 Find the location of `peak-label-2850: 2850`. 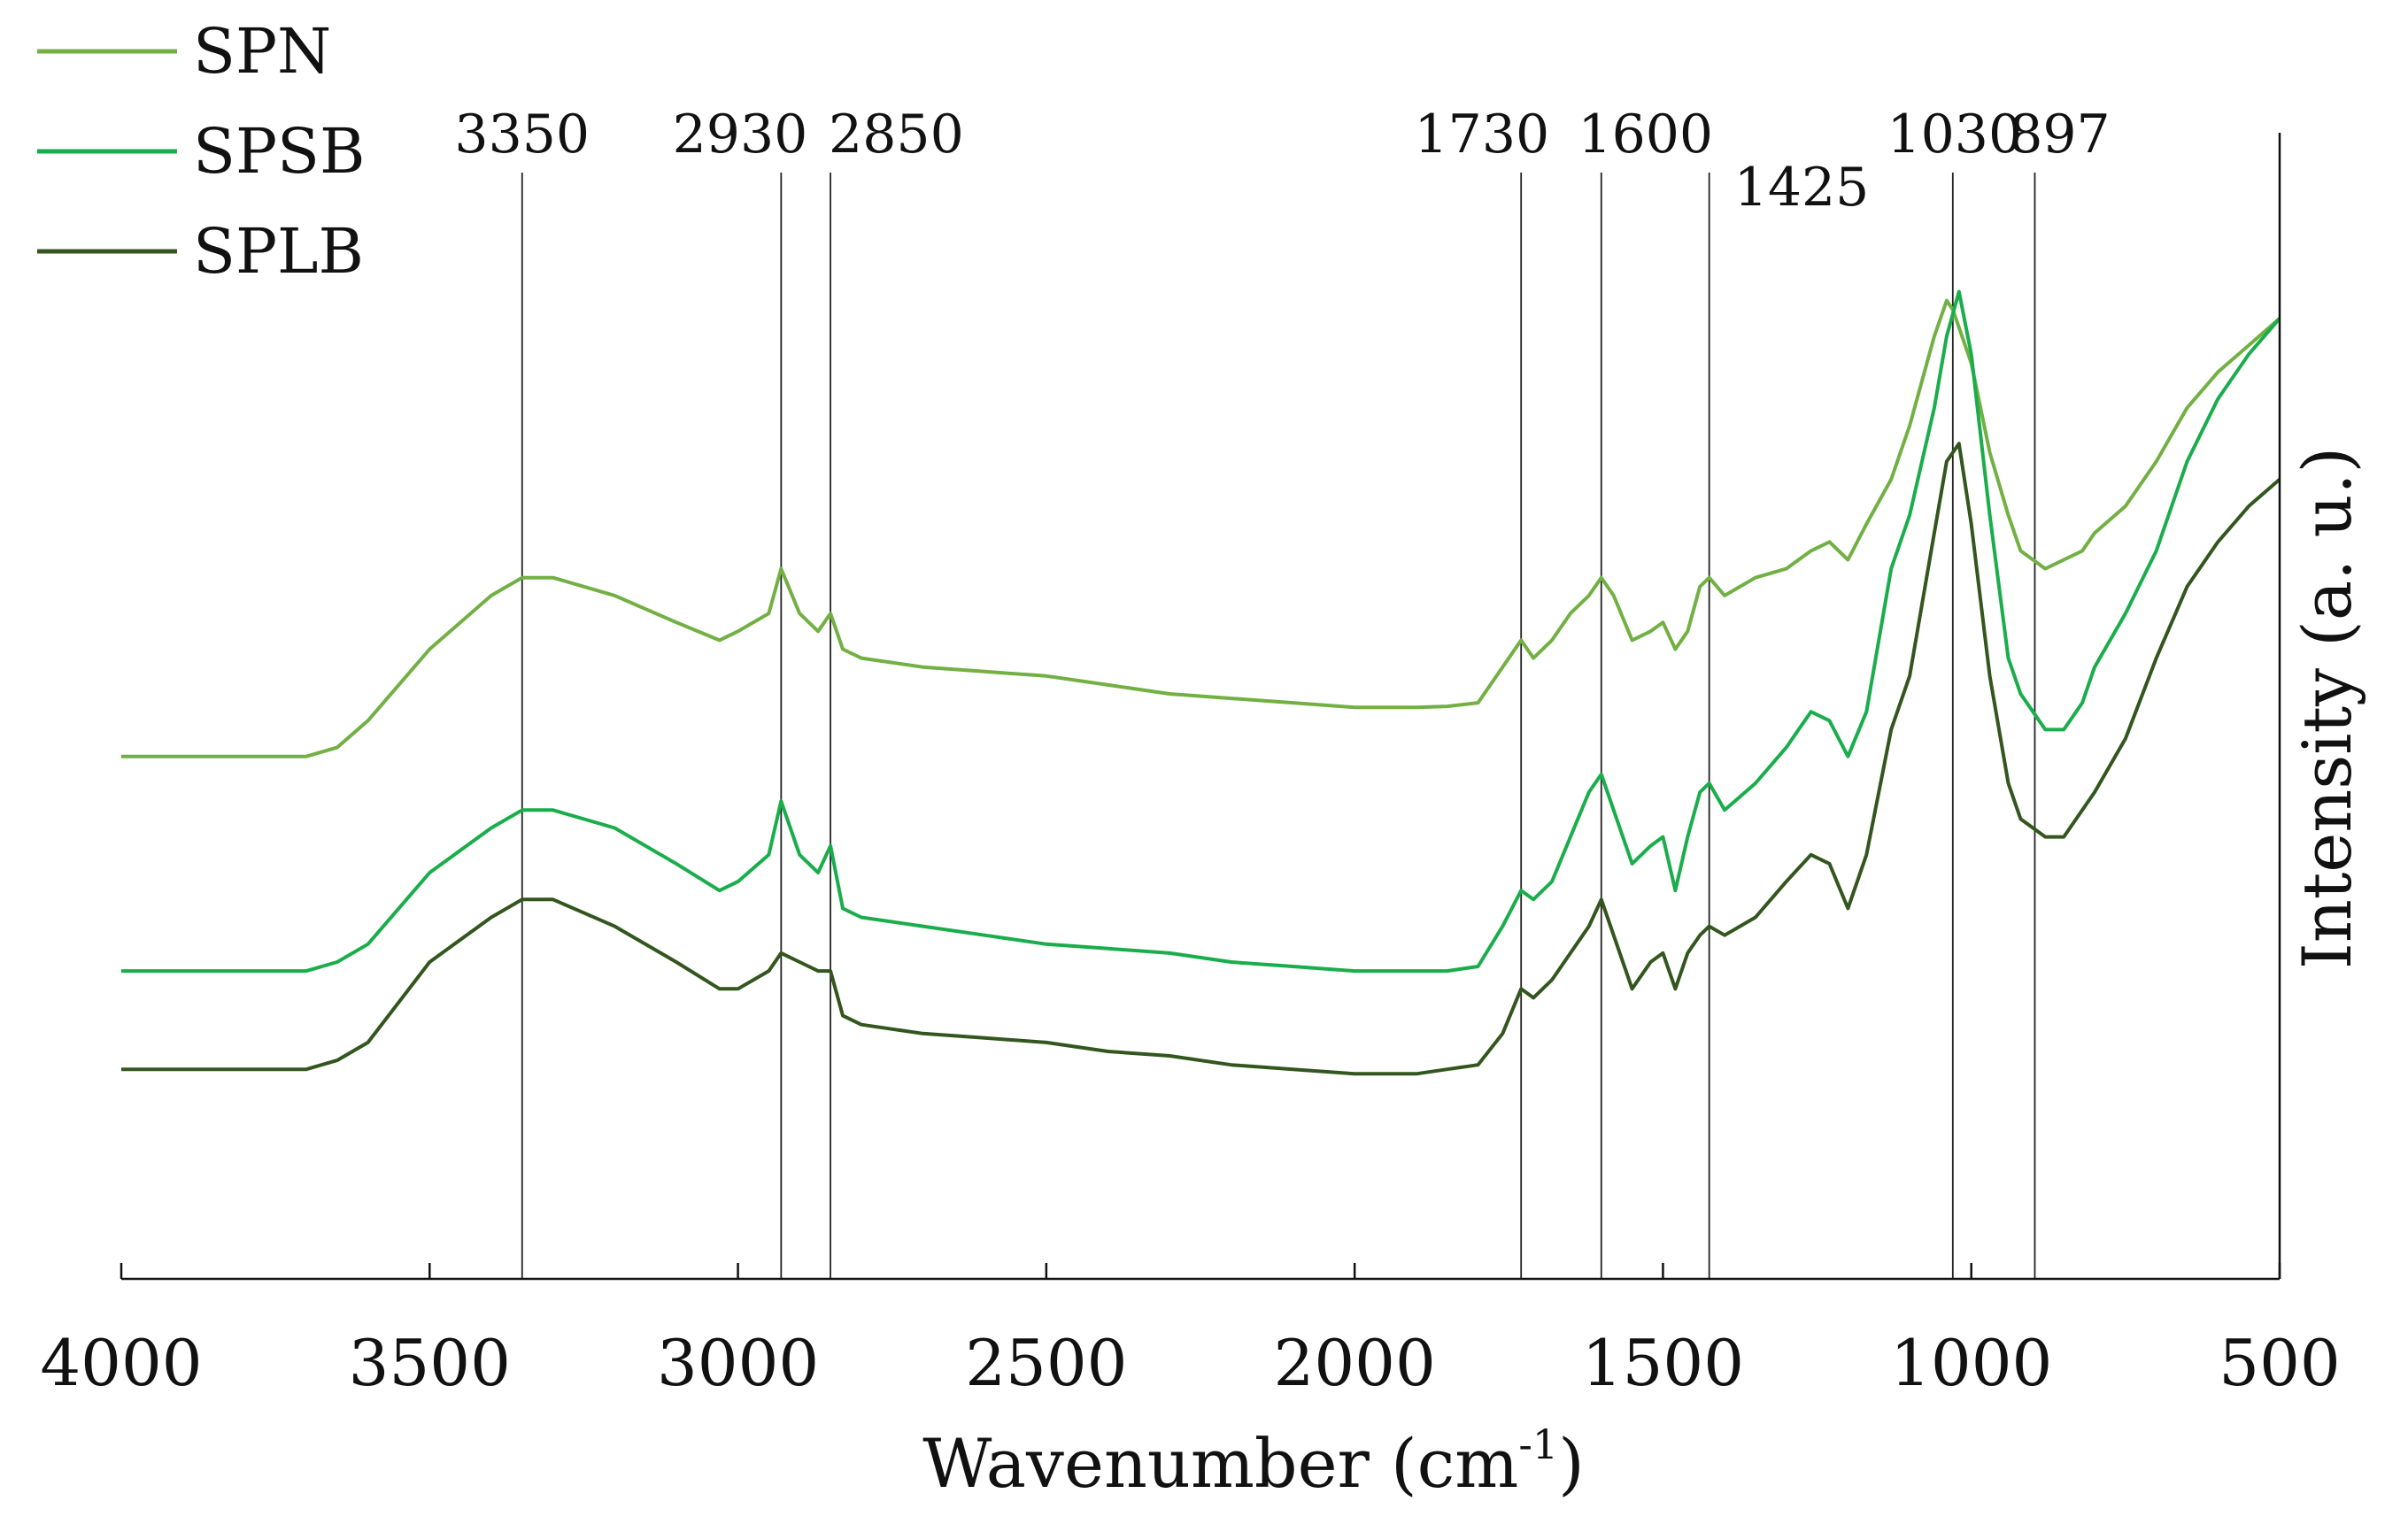

peak-label-2850: 2850 is located at coordinates (896, 135).